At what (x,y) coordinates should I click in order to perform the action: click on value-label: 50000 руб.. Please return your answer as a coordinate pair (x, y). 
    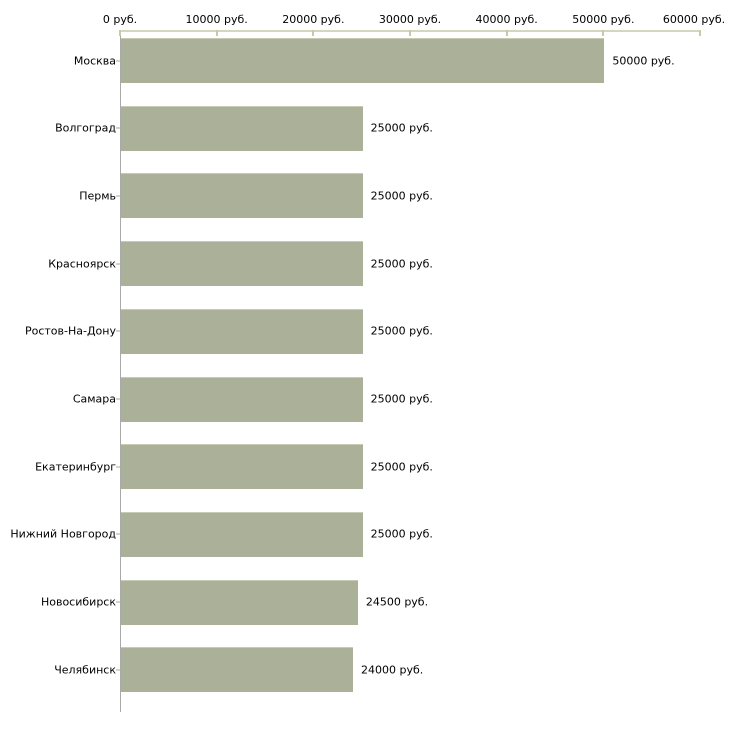
    Looking at the image, I should click on (643, 60).